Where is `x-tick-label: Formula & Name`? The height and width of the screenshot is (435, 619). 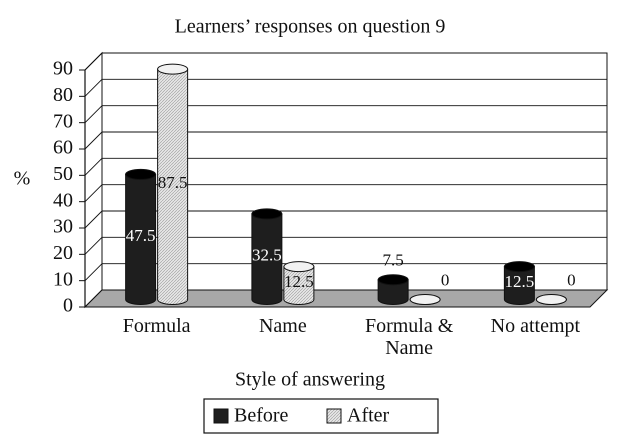
x-tick-label: Formula & Name is located at coordinates (409, 337).